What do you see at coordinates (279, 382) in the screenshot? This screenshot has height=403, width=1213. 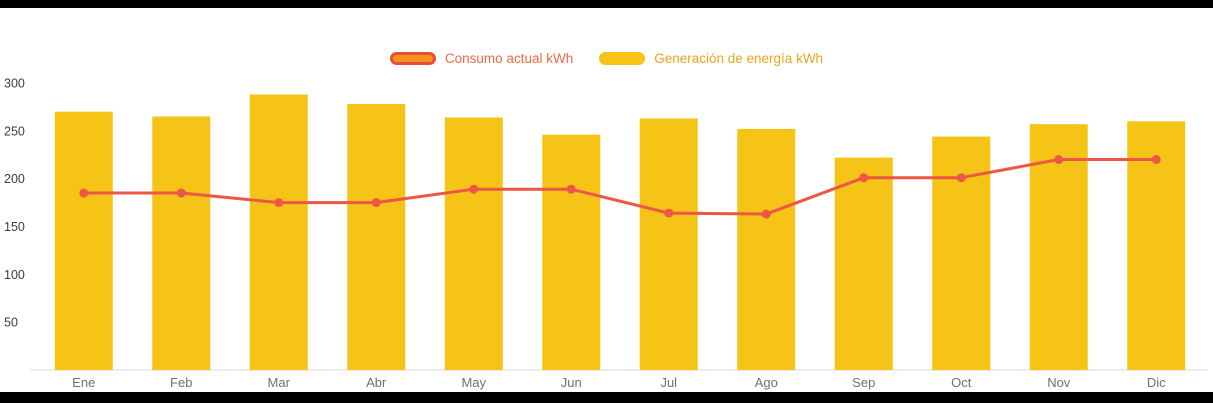 I see `x-axis-label-Mar: Mar` at bounding box center [279, 382].